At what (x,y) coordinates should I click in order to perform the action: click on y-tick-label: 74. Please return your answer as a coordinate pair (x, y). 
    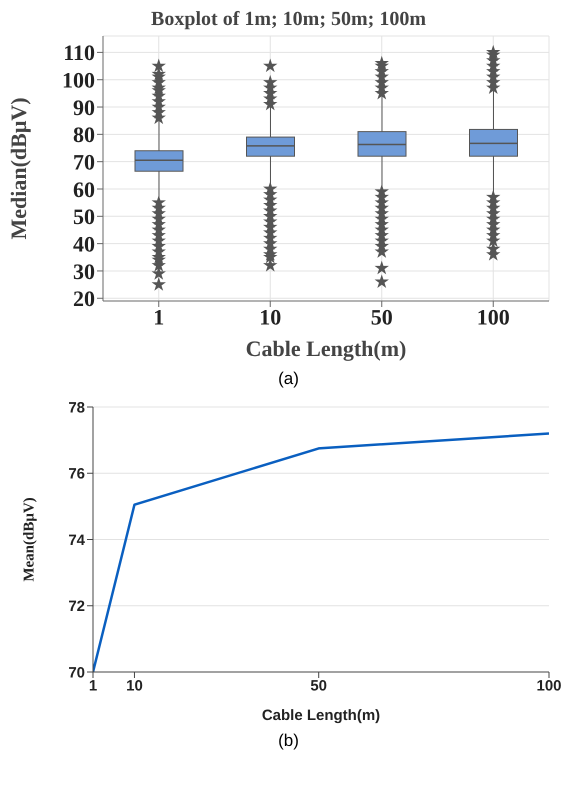
    Looking at the image, I should click on (77, 540).